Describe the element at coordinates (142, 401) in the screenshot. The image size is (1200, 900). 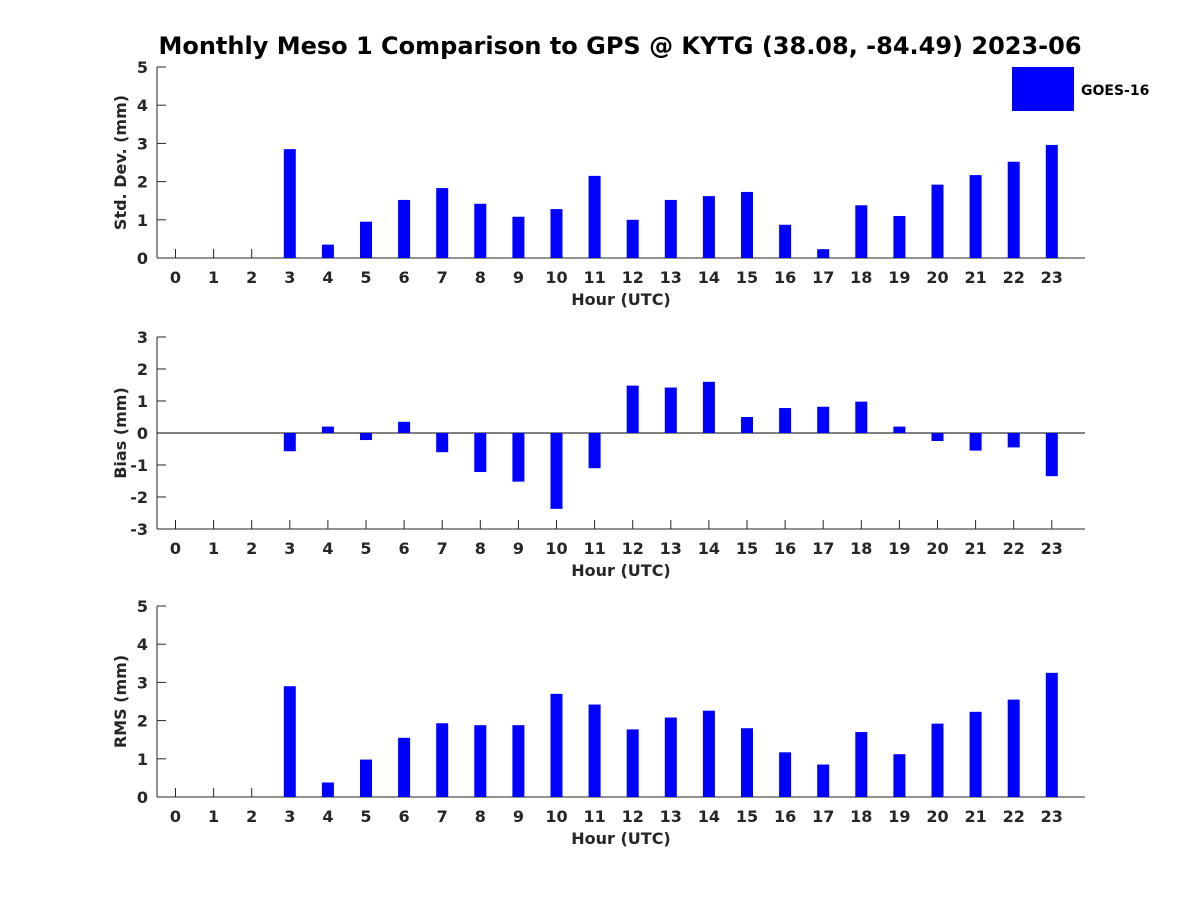
I see `bias-y-tick-label: 1` at that location.